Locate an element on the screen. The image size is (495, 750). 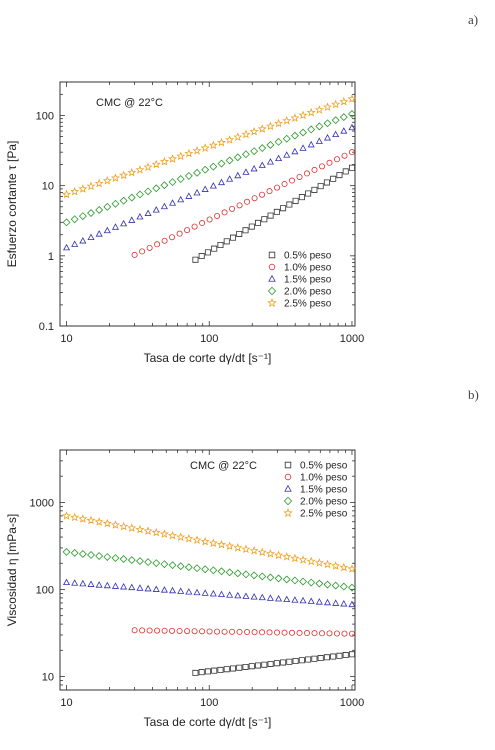
x-tick-label: 100 is located at coordinates (209, 339).